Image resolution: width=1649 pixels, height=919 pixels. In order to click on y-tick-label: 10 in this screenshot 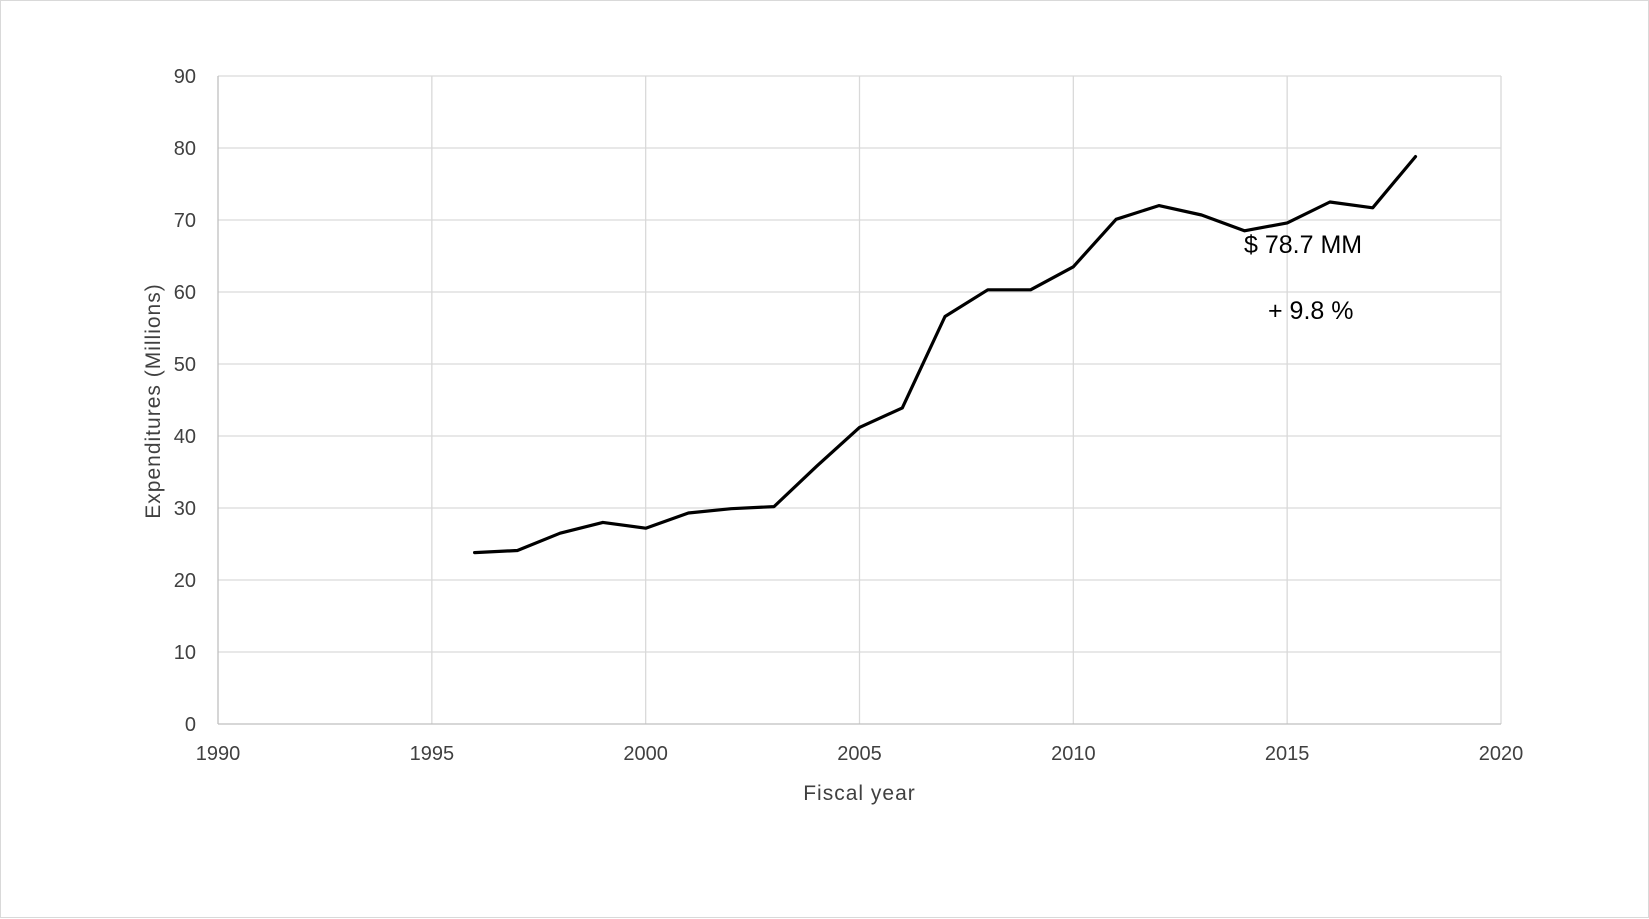, I will do `click(185, 653)`.